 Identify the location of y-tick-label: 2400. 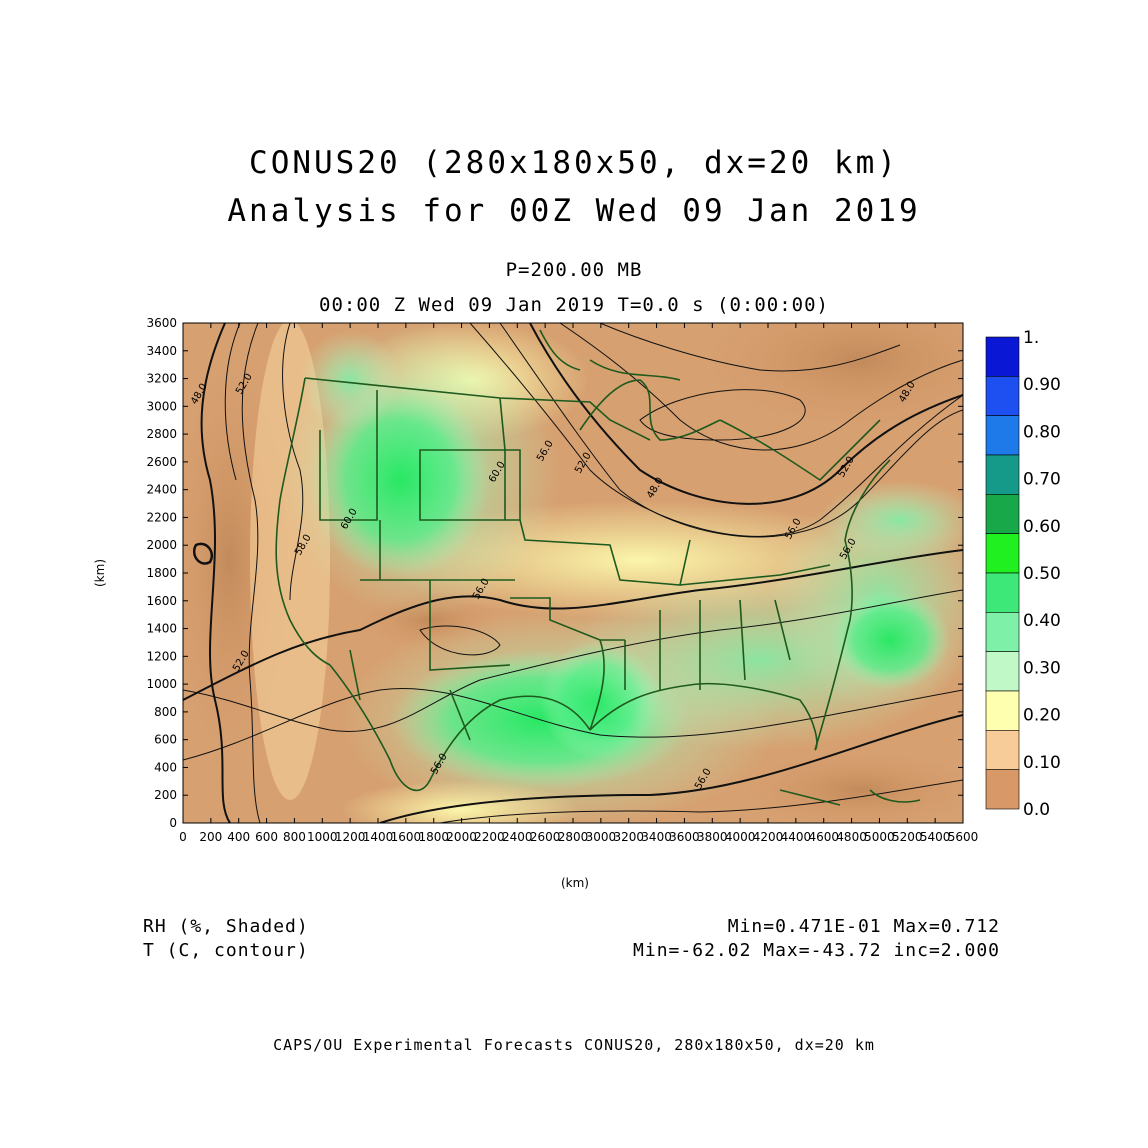
(161, 490).